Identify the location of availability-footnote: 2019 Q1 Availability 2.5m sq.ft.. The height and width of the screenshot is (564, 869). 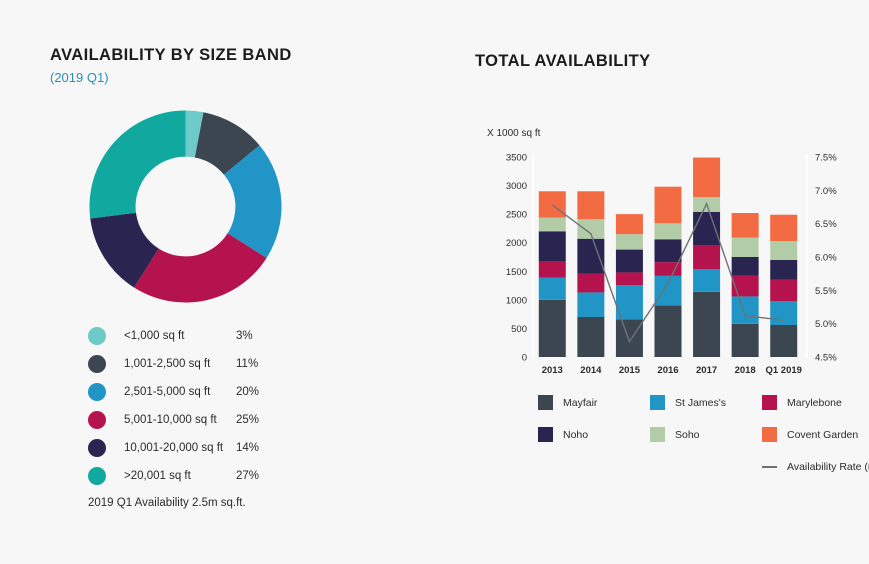
(167, 503).